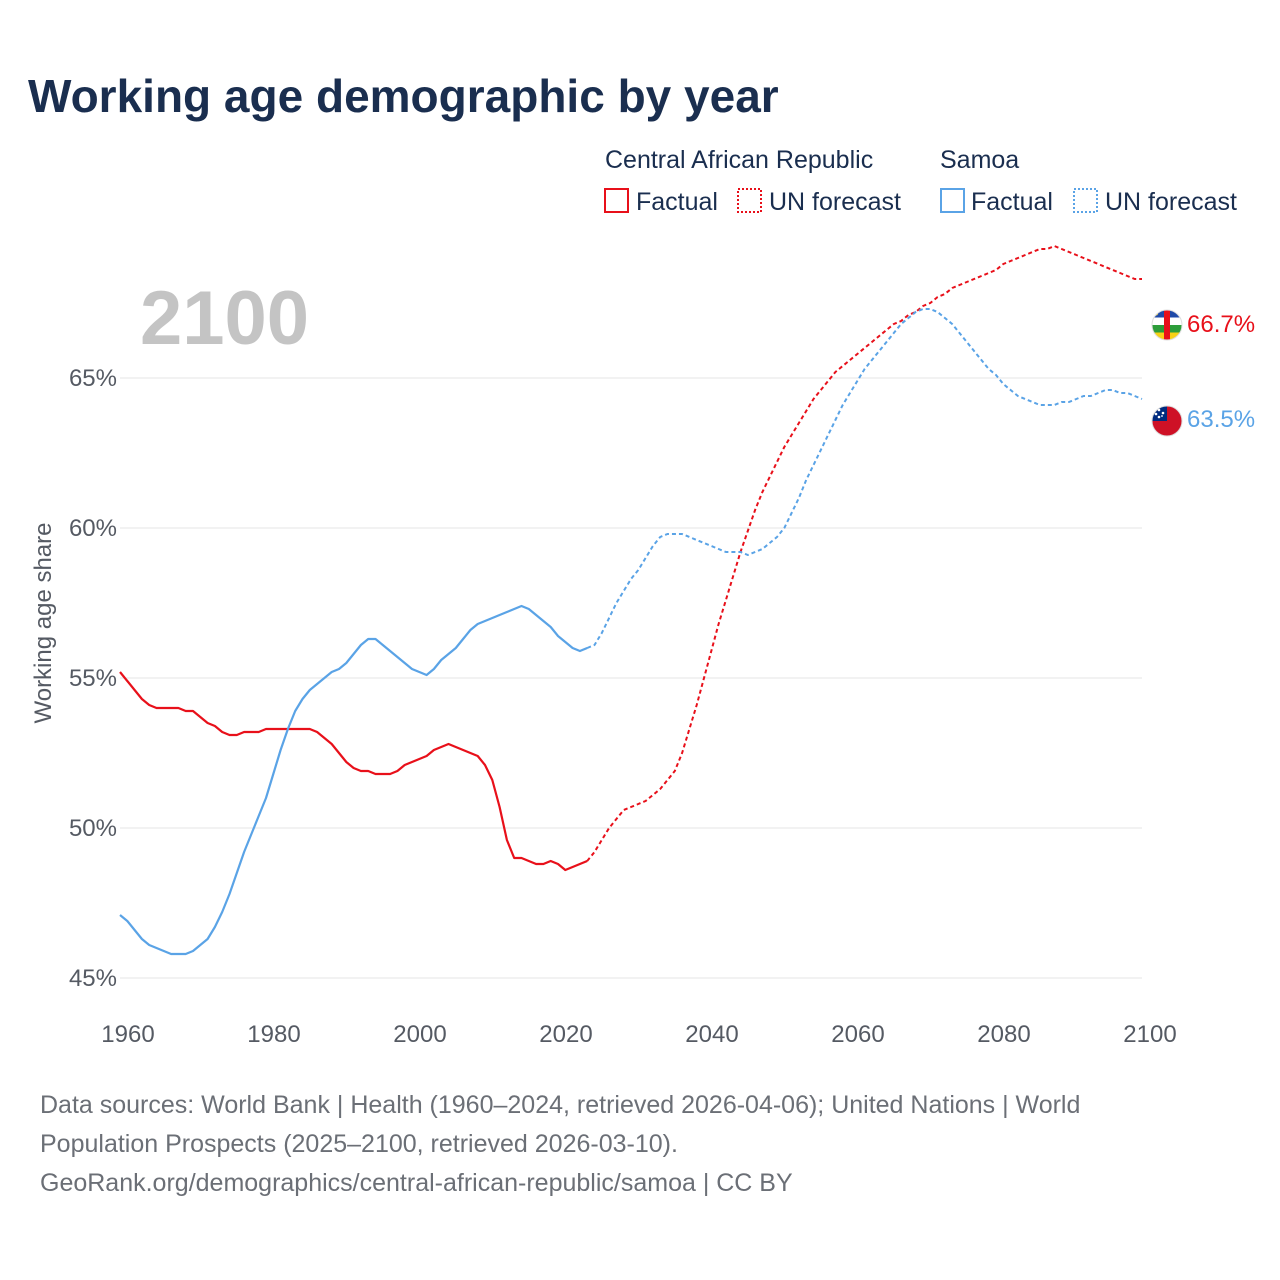 The height and width of the screenshot is (1280, 1280). I want to click on x-tick-label: 2080, so click(1003, 1034).